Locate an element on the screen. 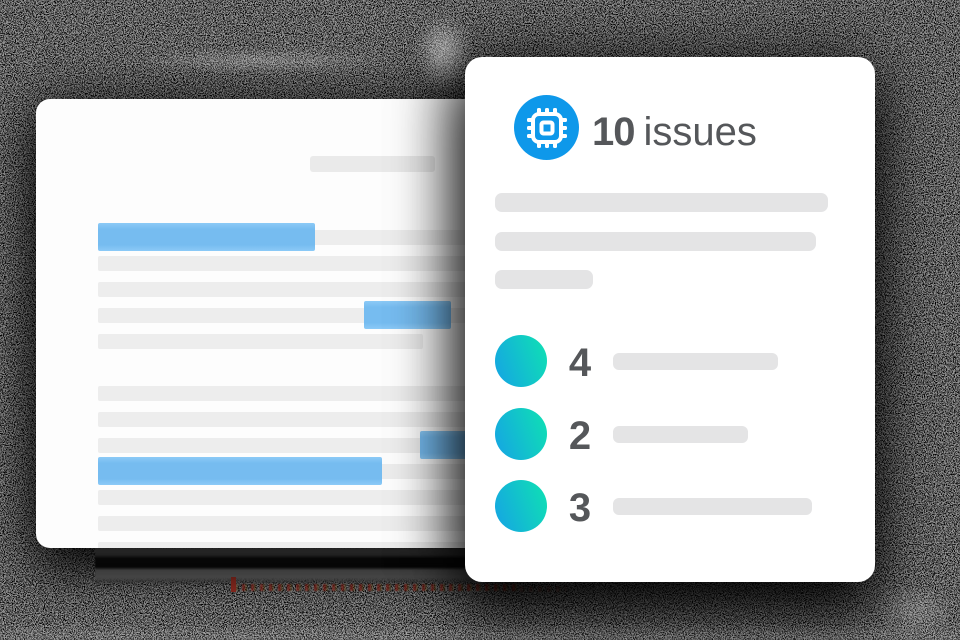  issue-row-count: 2 is located at coordinates (580, 435).